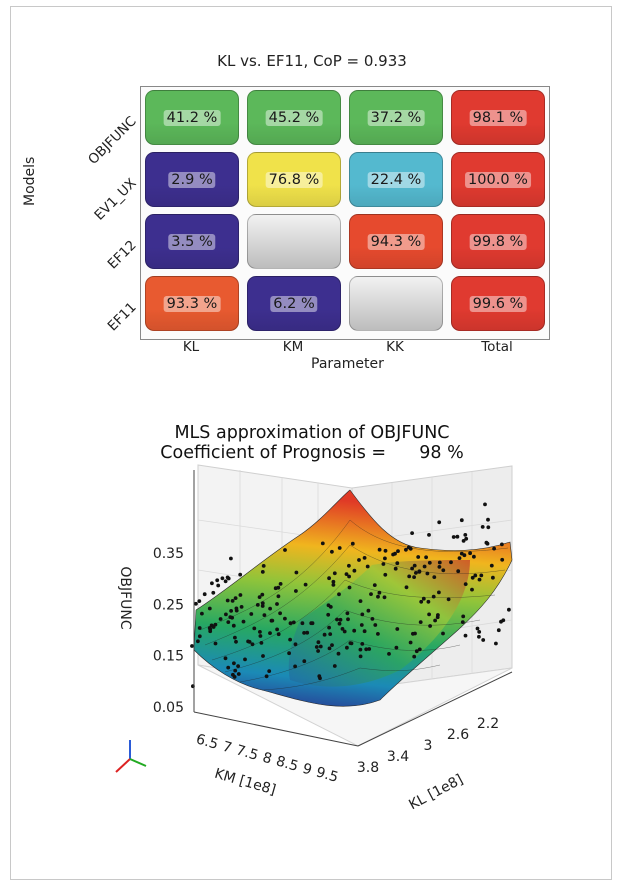 The height and width of the screenshot is (887, 624). I want to click on heatmap-cell: 41.2 %, so click(192, 117).